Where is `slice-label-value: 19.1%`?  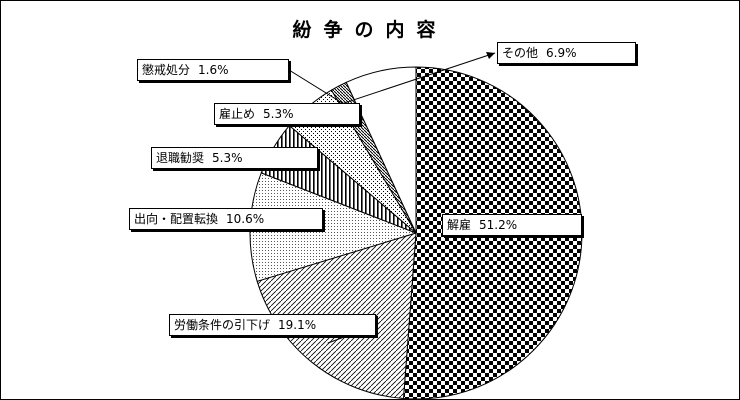 slice-label-value: 19.1% is located at coordinates (297, 325).